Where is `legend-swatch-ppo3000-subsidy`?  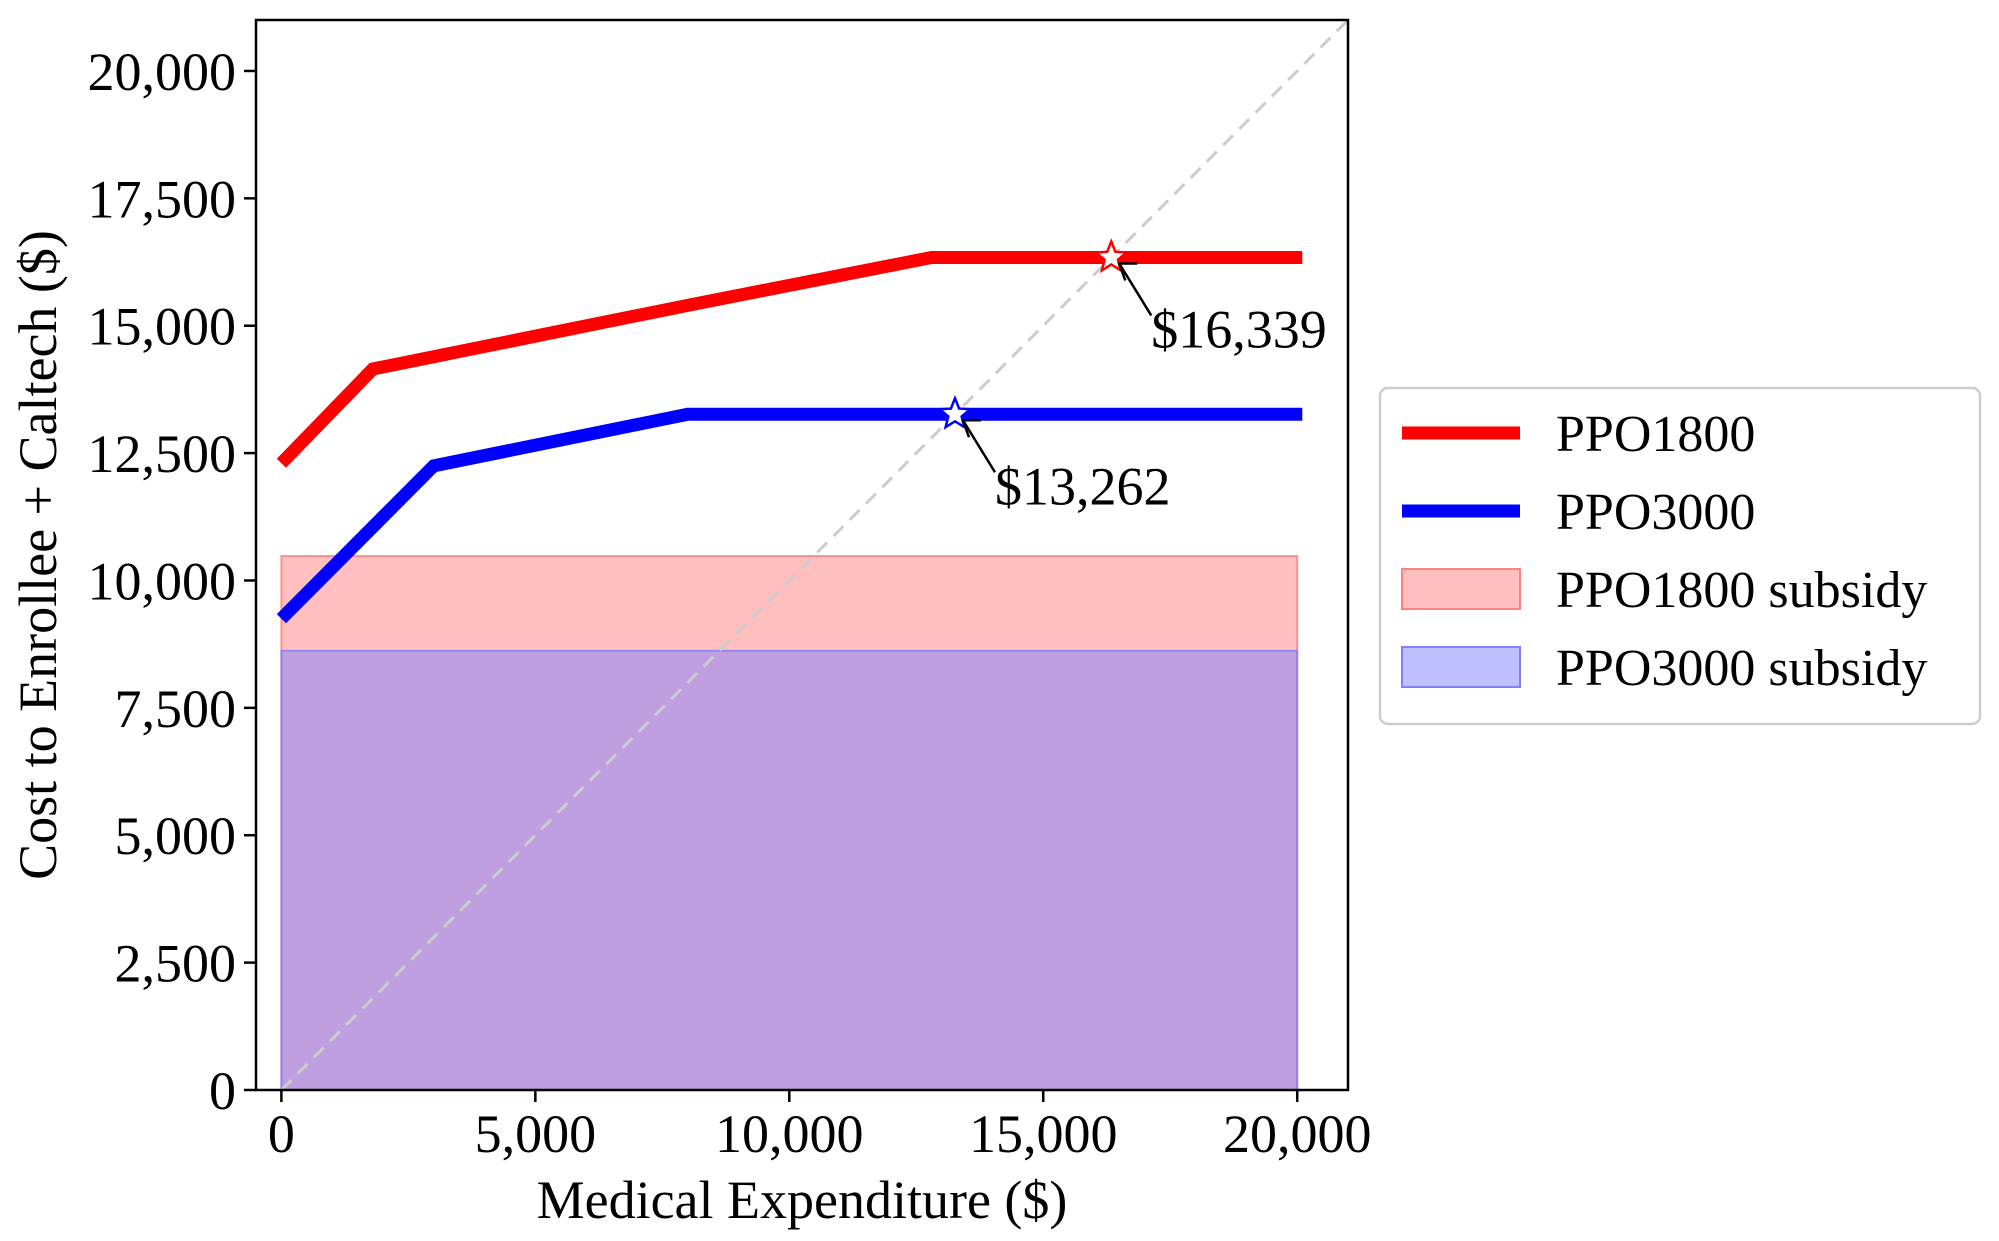
legend-swatch-ppo3000-subsidy is located at coordinates (1461, 667).